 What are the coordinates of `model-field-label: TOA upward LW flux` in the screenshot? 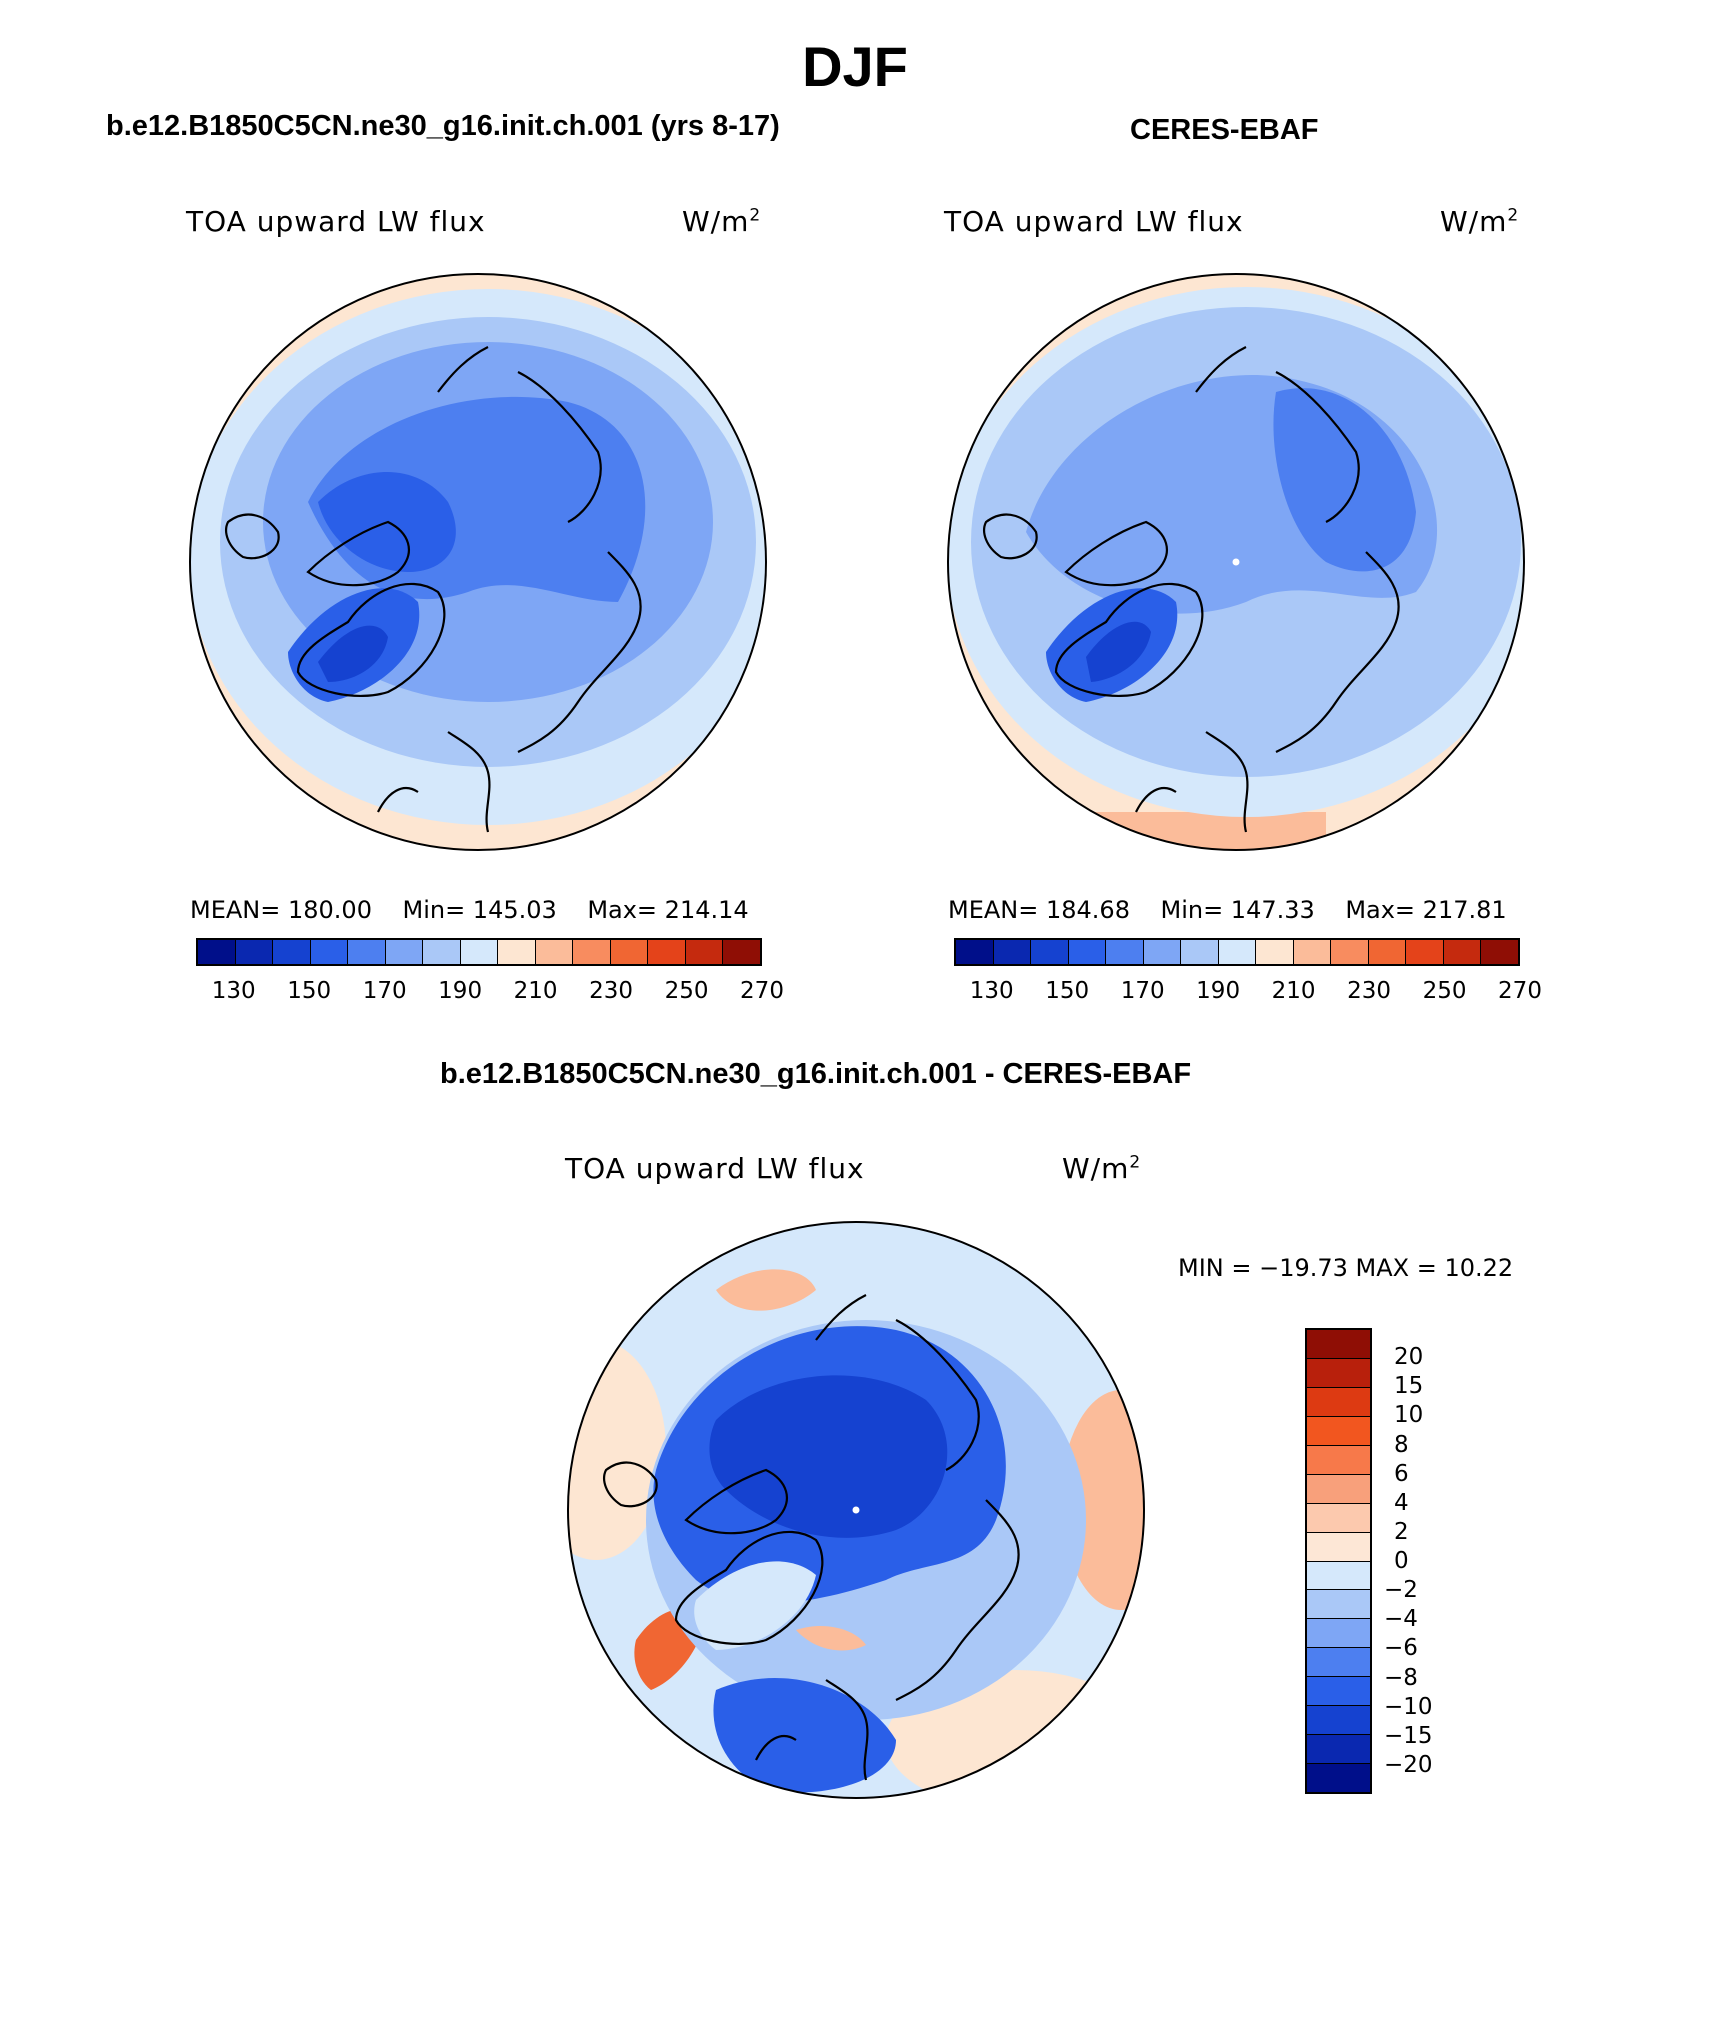 It's located at (336, 221).